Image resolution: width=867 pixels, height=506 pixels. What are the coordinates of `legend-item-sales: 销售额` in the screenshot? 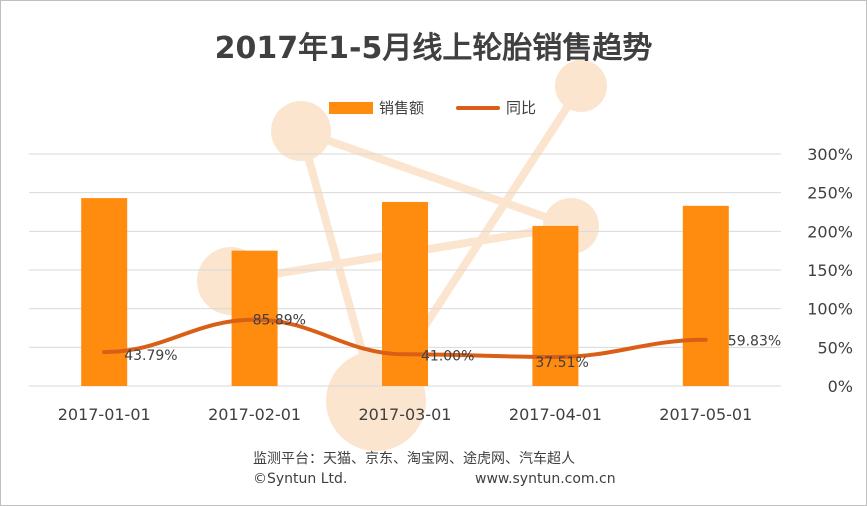 It's located at (376, 107).